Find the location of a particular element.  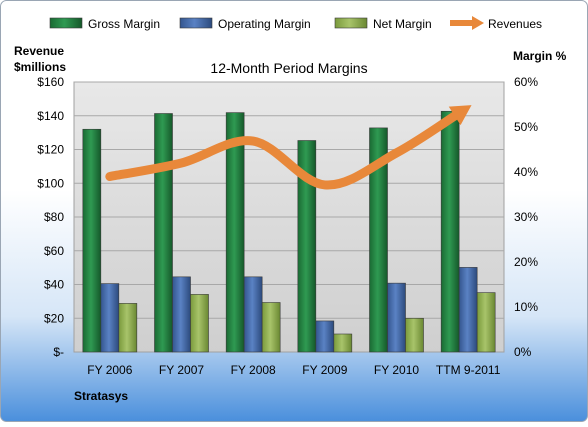

left-tick-label: $140 is located at coordinates (50, 116).